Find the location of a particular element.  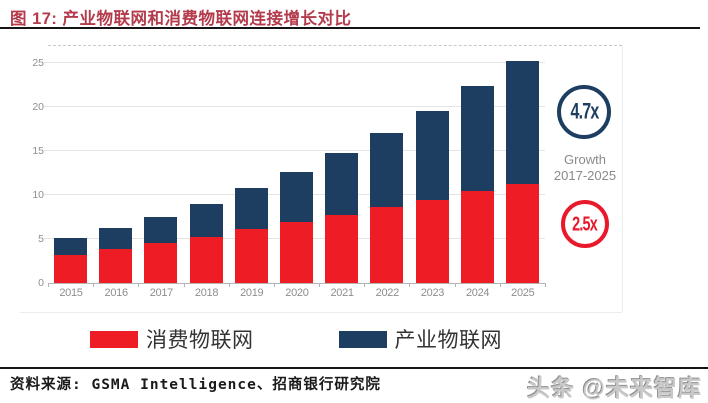

y-axis-label: 10 is located at coordinates (38, 195).